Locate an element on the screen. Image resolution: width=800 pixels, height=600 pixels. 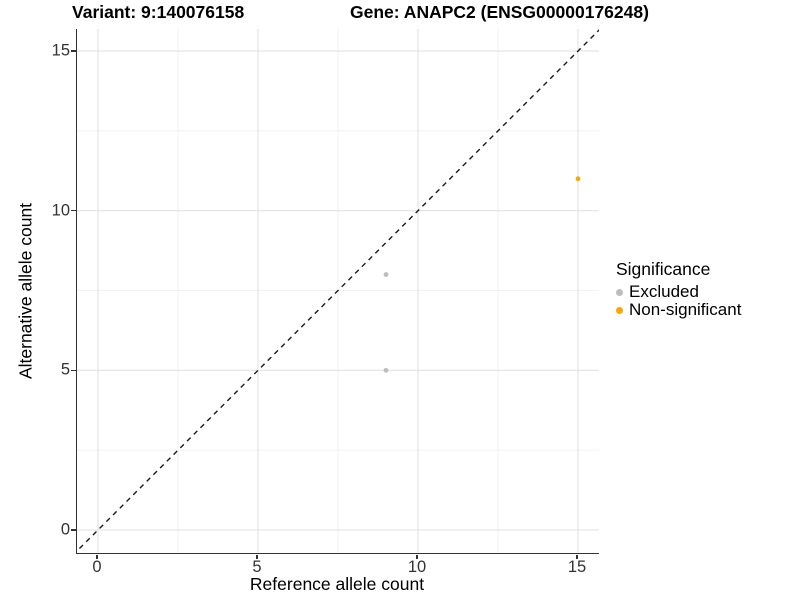
legend-entry-label: Excluded is located at coordinates (664, 291).